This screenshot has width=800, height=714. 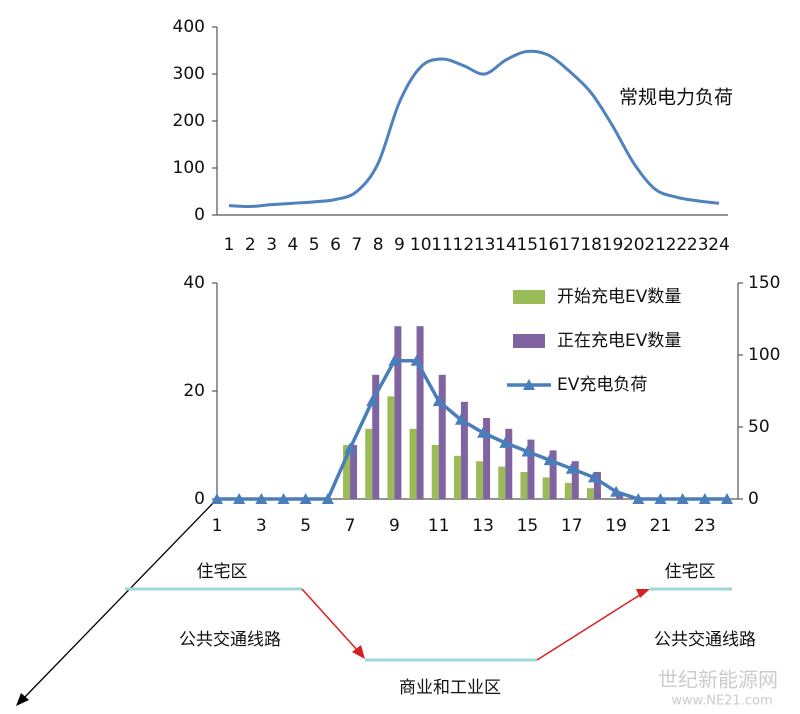 What do you see at coordinates (230, 640) in the screenshot?
I see `zone-label: 公共交通线路` at bounding box center [230, 640].